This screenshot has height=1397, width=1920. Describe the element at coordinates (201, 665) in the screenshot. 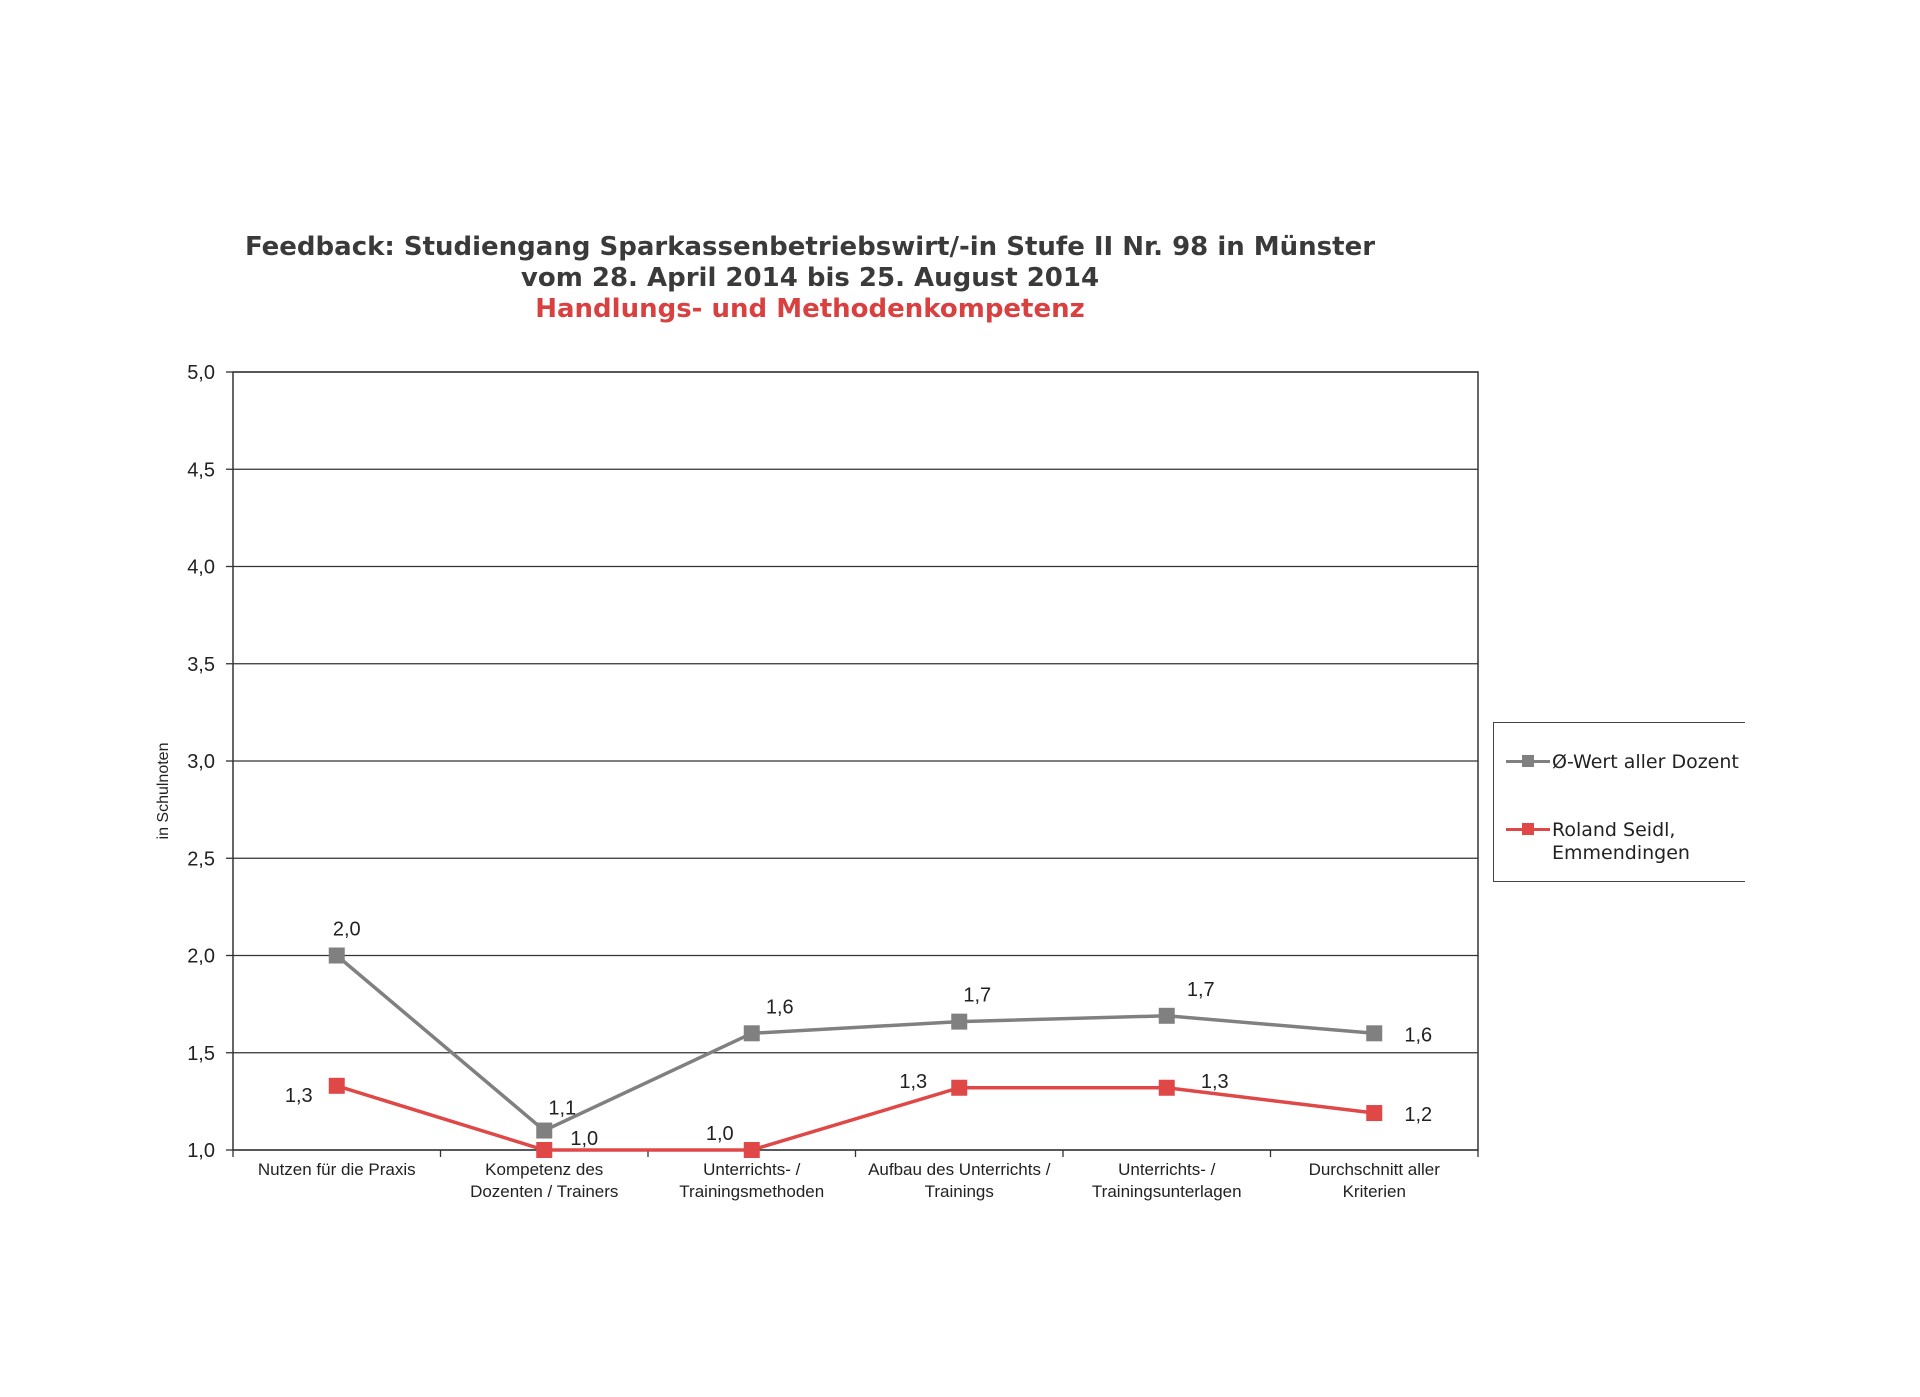

I see `y-tick-label: 3,5` at that location.